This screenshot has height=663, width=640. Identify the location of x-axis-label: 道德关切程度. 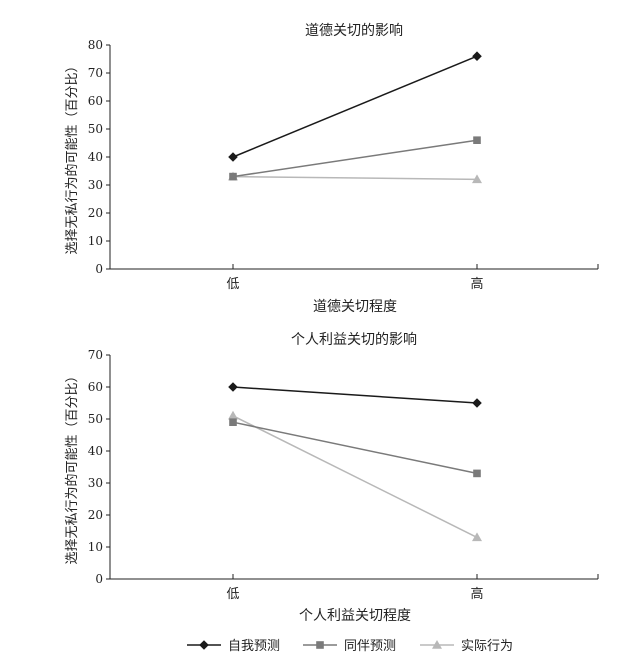
(355, 307).